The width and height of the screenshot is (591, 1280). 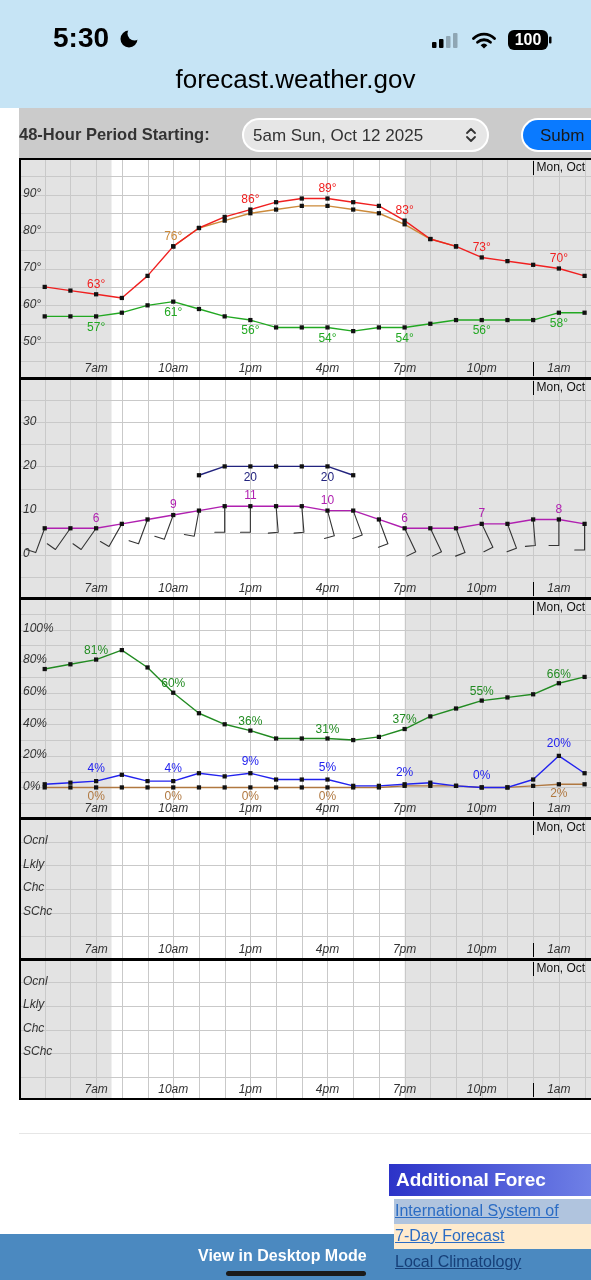 What do you see at coordinates (35, 691) in the screenshot?
I see `y-tick-label: 60%` at bounding box center [35, 691].